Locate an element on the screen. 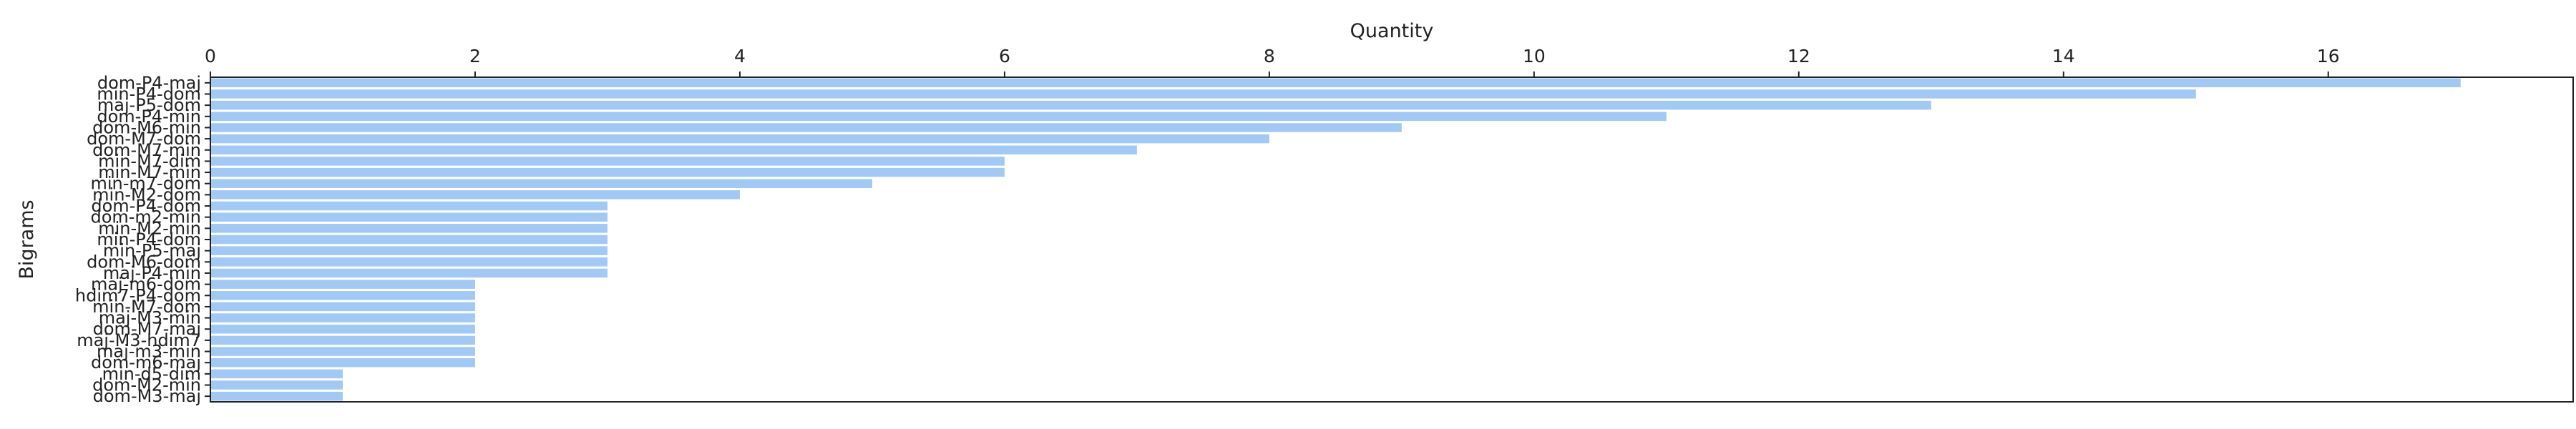 Image resolution: width=2576 pixels, height=429 pixels. y-tick-label: dom-P4-min is located at coordinates (149, 117).